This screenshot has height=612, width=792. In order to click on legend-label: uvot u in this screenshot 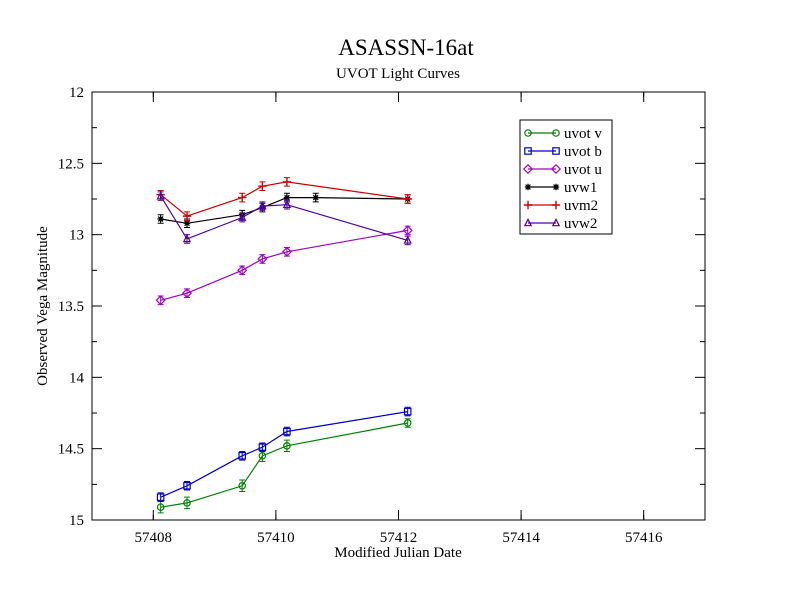, I will do `click(583, 170)`.